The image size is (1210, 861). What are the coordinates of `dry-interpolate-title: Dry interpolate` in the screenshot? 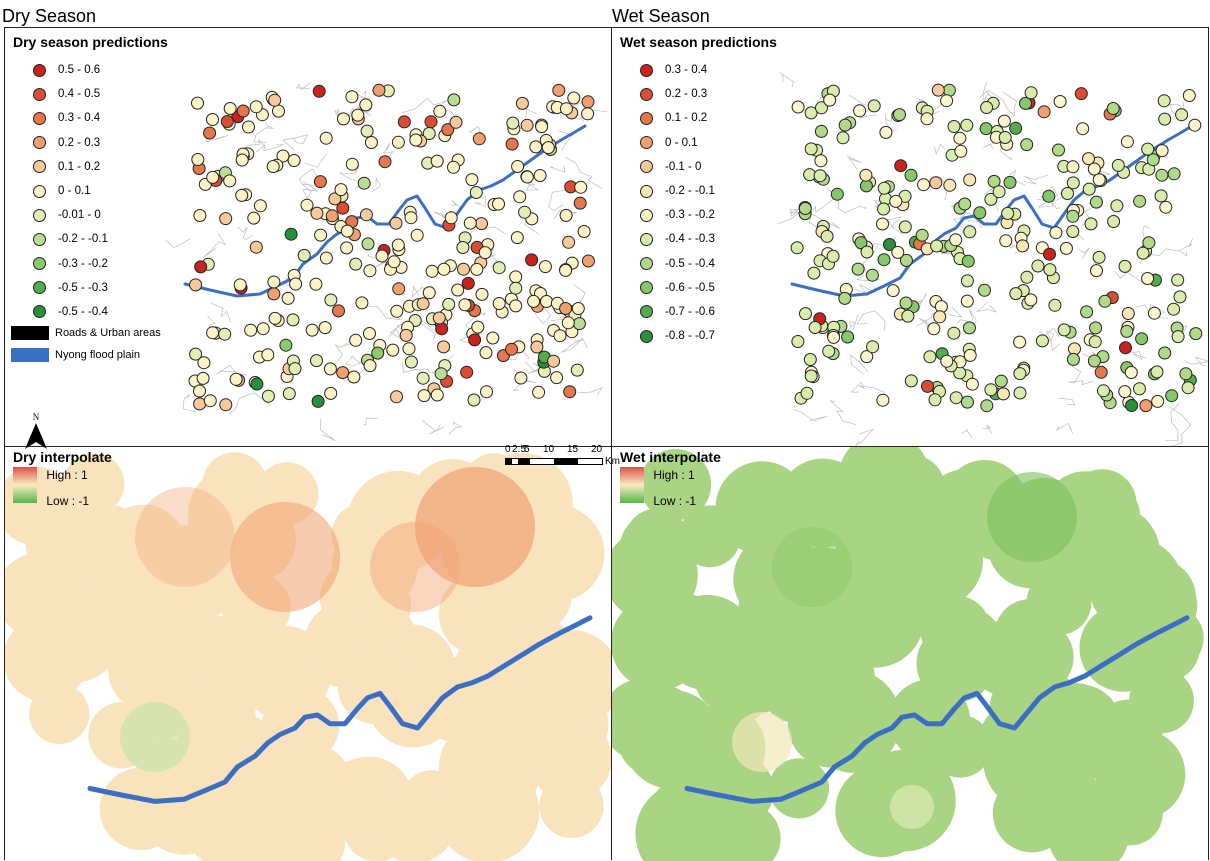 It's located at (62, 457).